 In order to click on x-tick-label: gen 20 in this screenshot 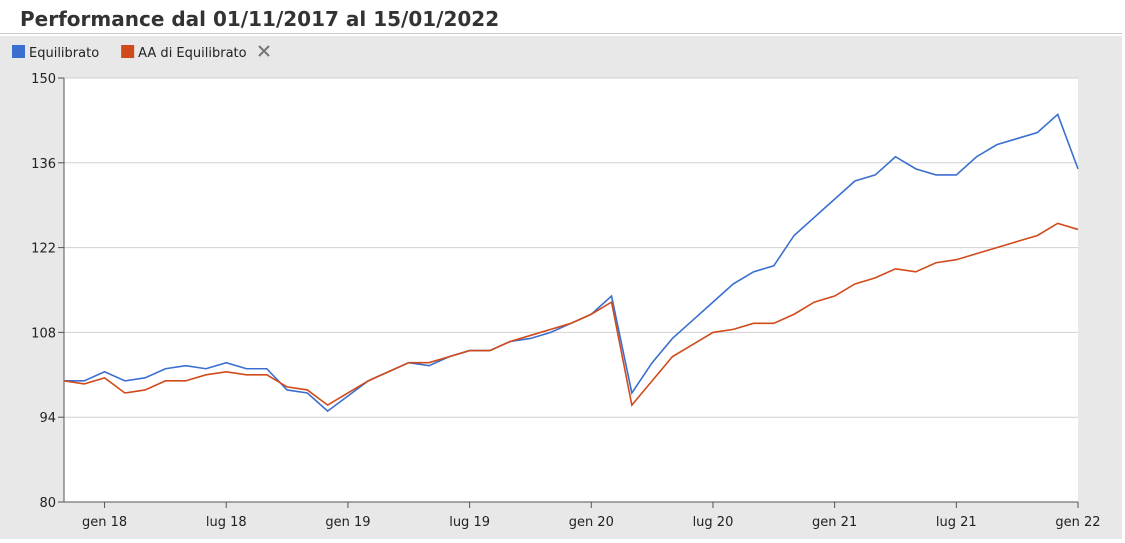, I will do `click(591, 522)`.